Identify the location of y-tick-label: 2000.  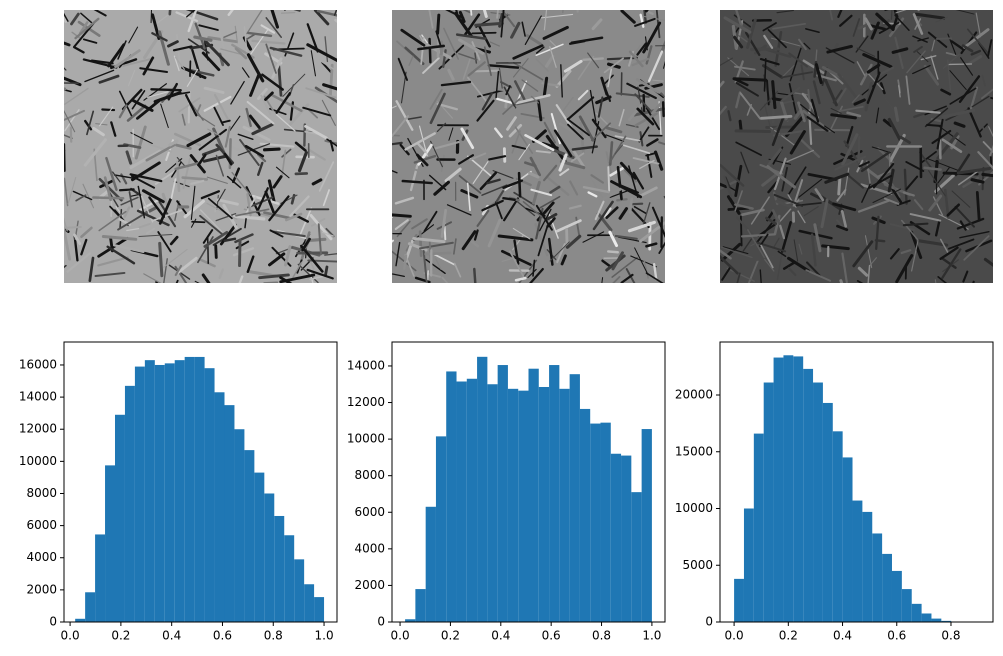
(41, 589).